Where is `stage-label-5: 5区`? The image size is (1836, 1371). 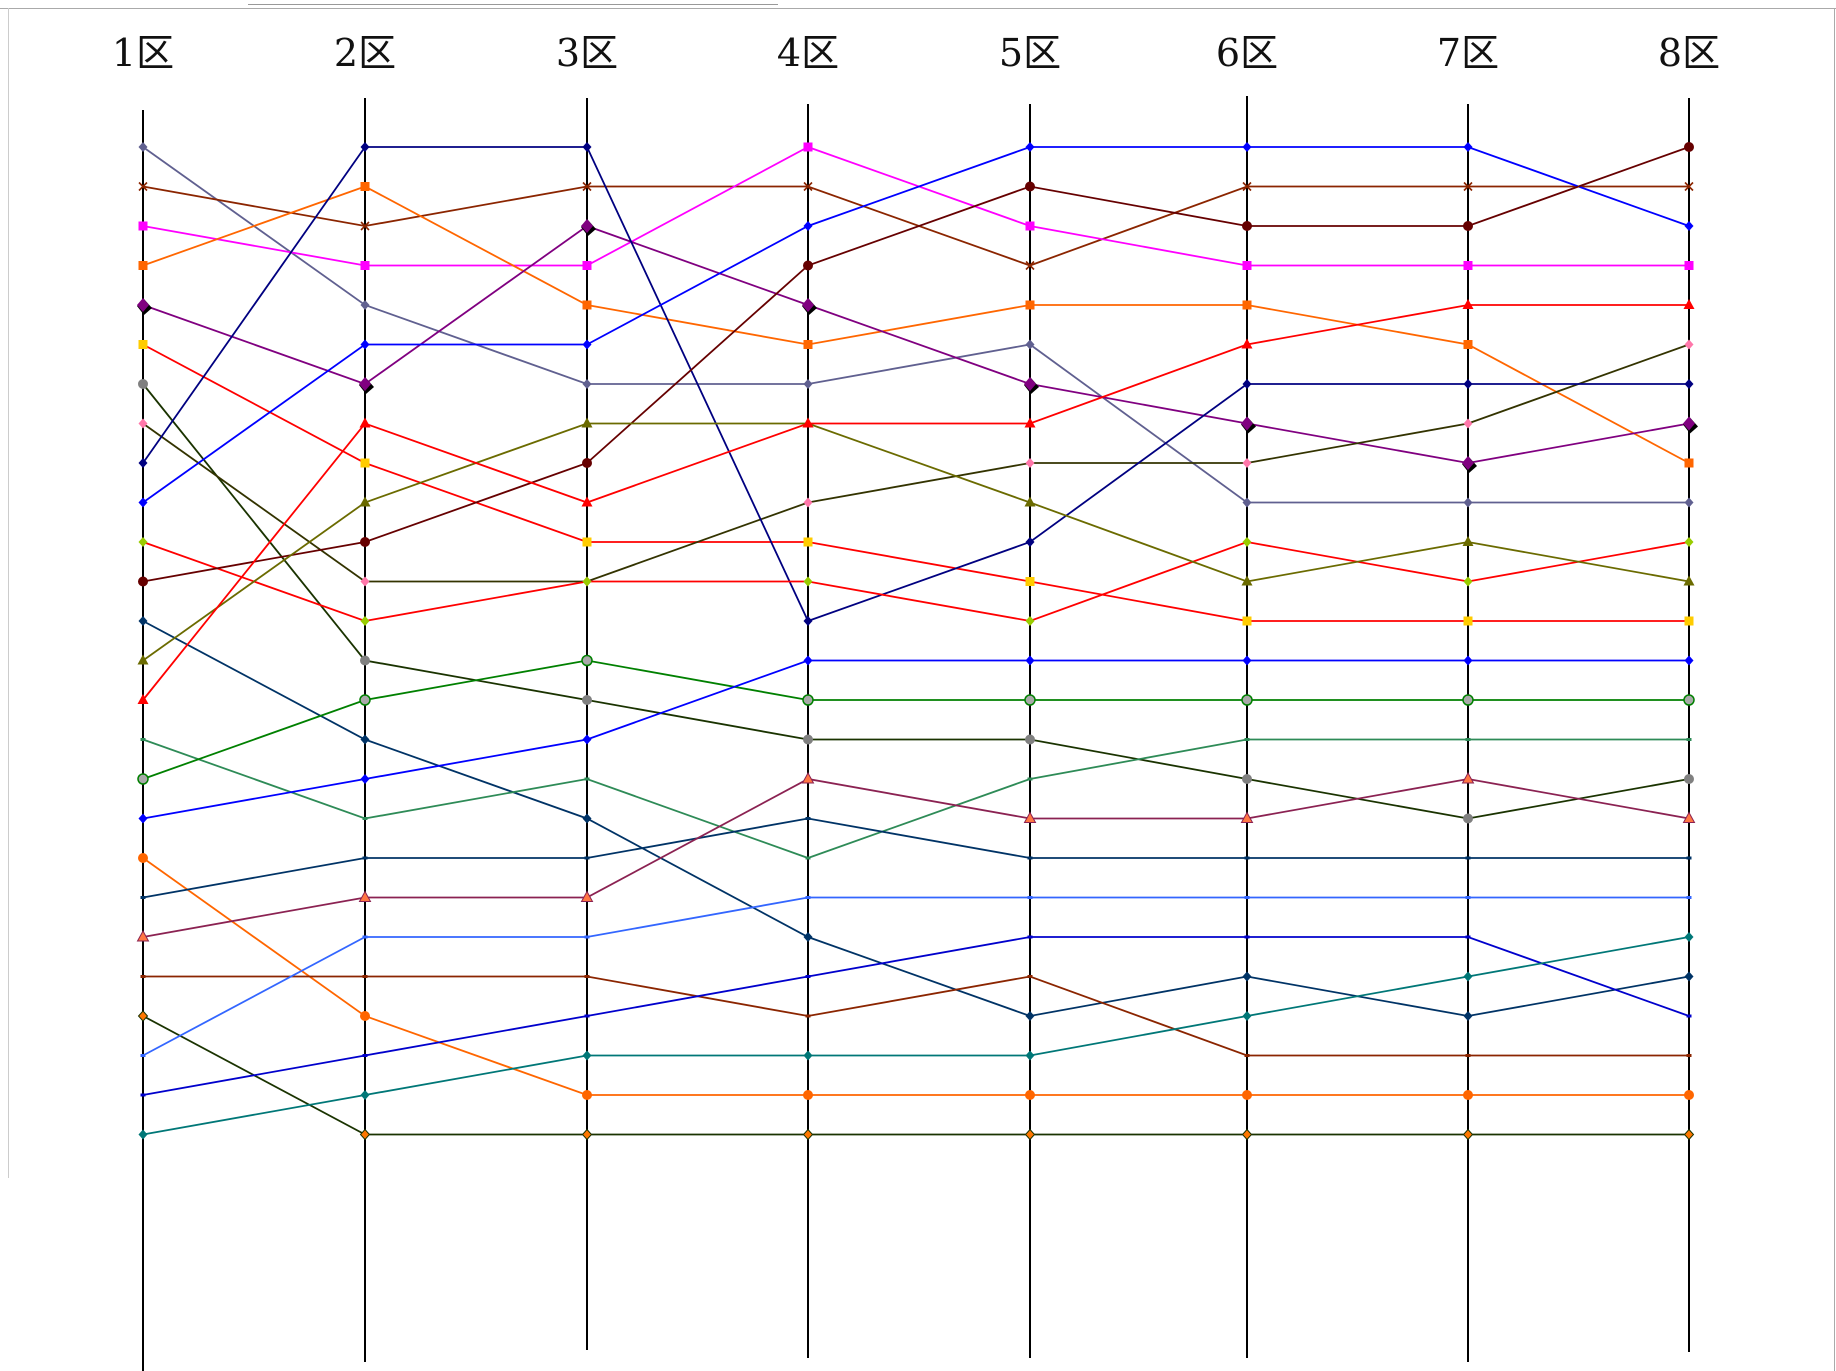 stage-label-5: 5区 is located at coordinates (1030, 53).